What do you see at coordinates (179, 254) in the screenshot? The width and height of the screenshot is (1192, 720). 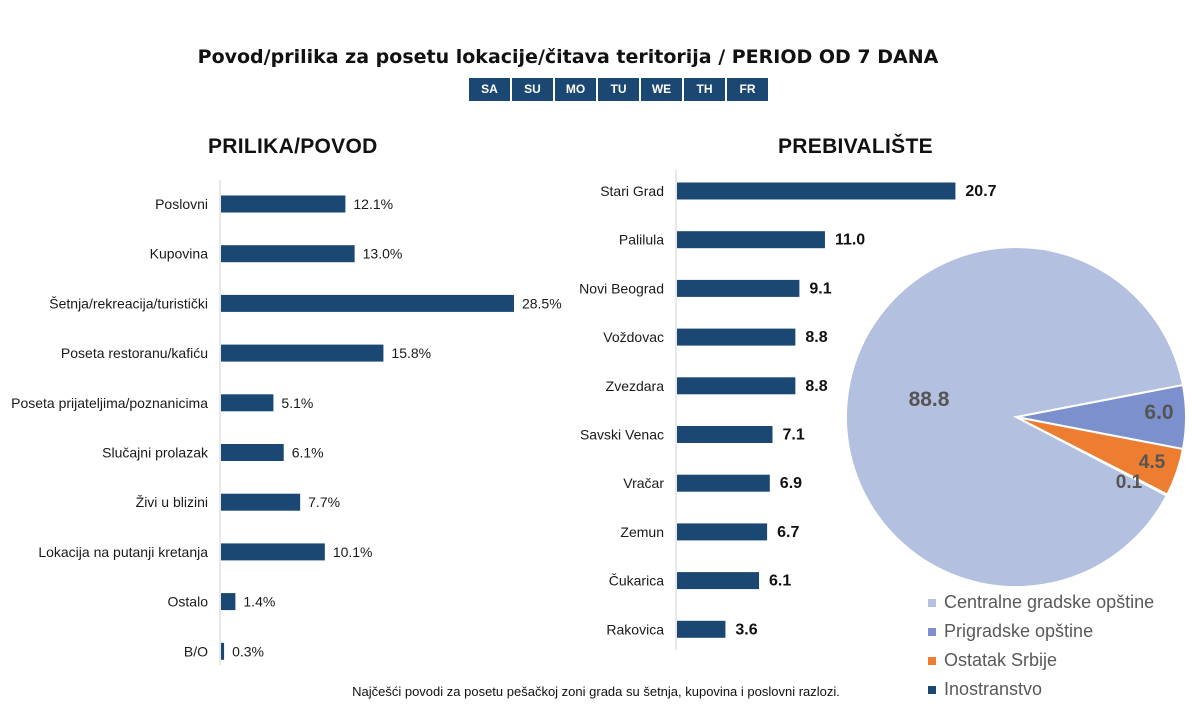 I see `reason-category-label: Kupovina` at bounding box center [179, 254].